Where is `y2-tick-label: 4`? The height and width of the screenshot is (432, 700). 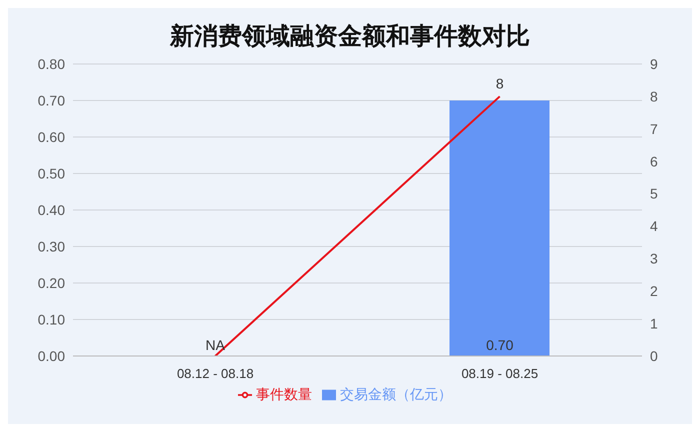
y2-tick-label: 4 is located at coordinates (654, 226).